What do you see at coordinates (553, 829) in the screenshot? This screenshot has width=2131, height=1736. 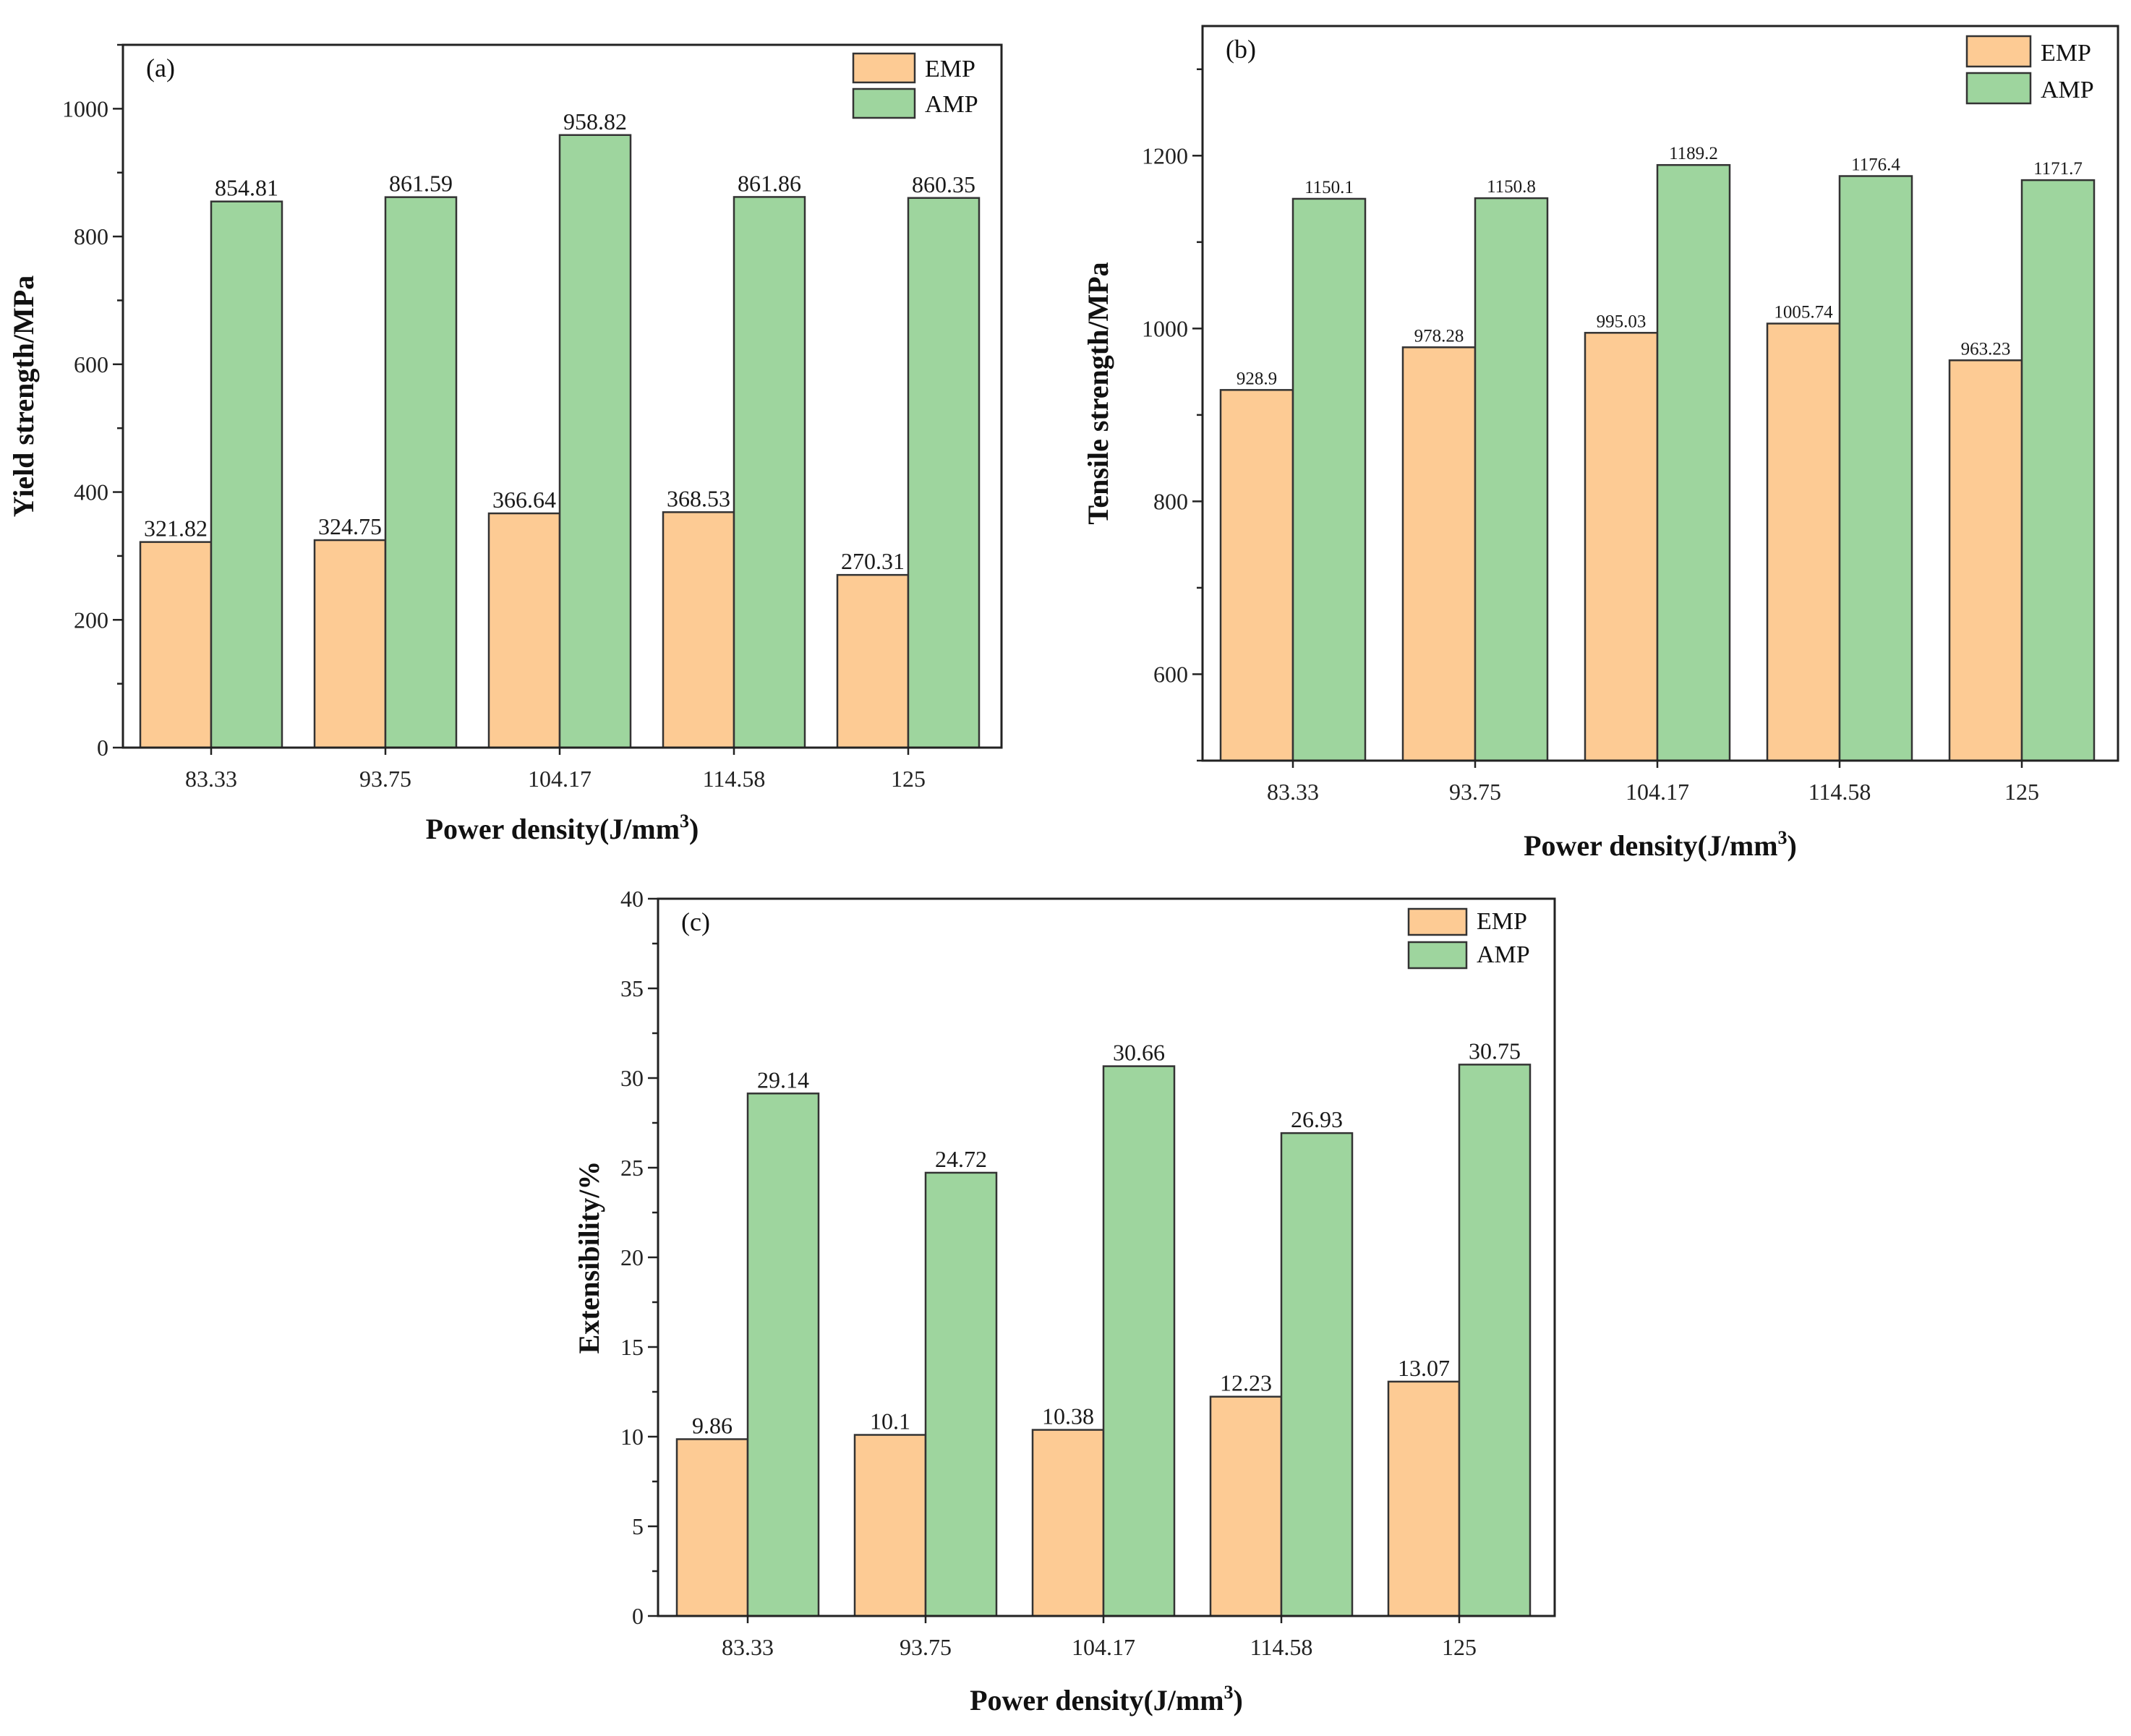 I see `x-axis-title-main: Power density(J/mm` at bounding box center [553, 829].